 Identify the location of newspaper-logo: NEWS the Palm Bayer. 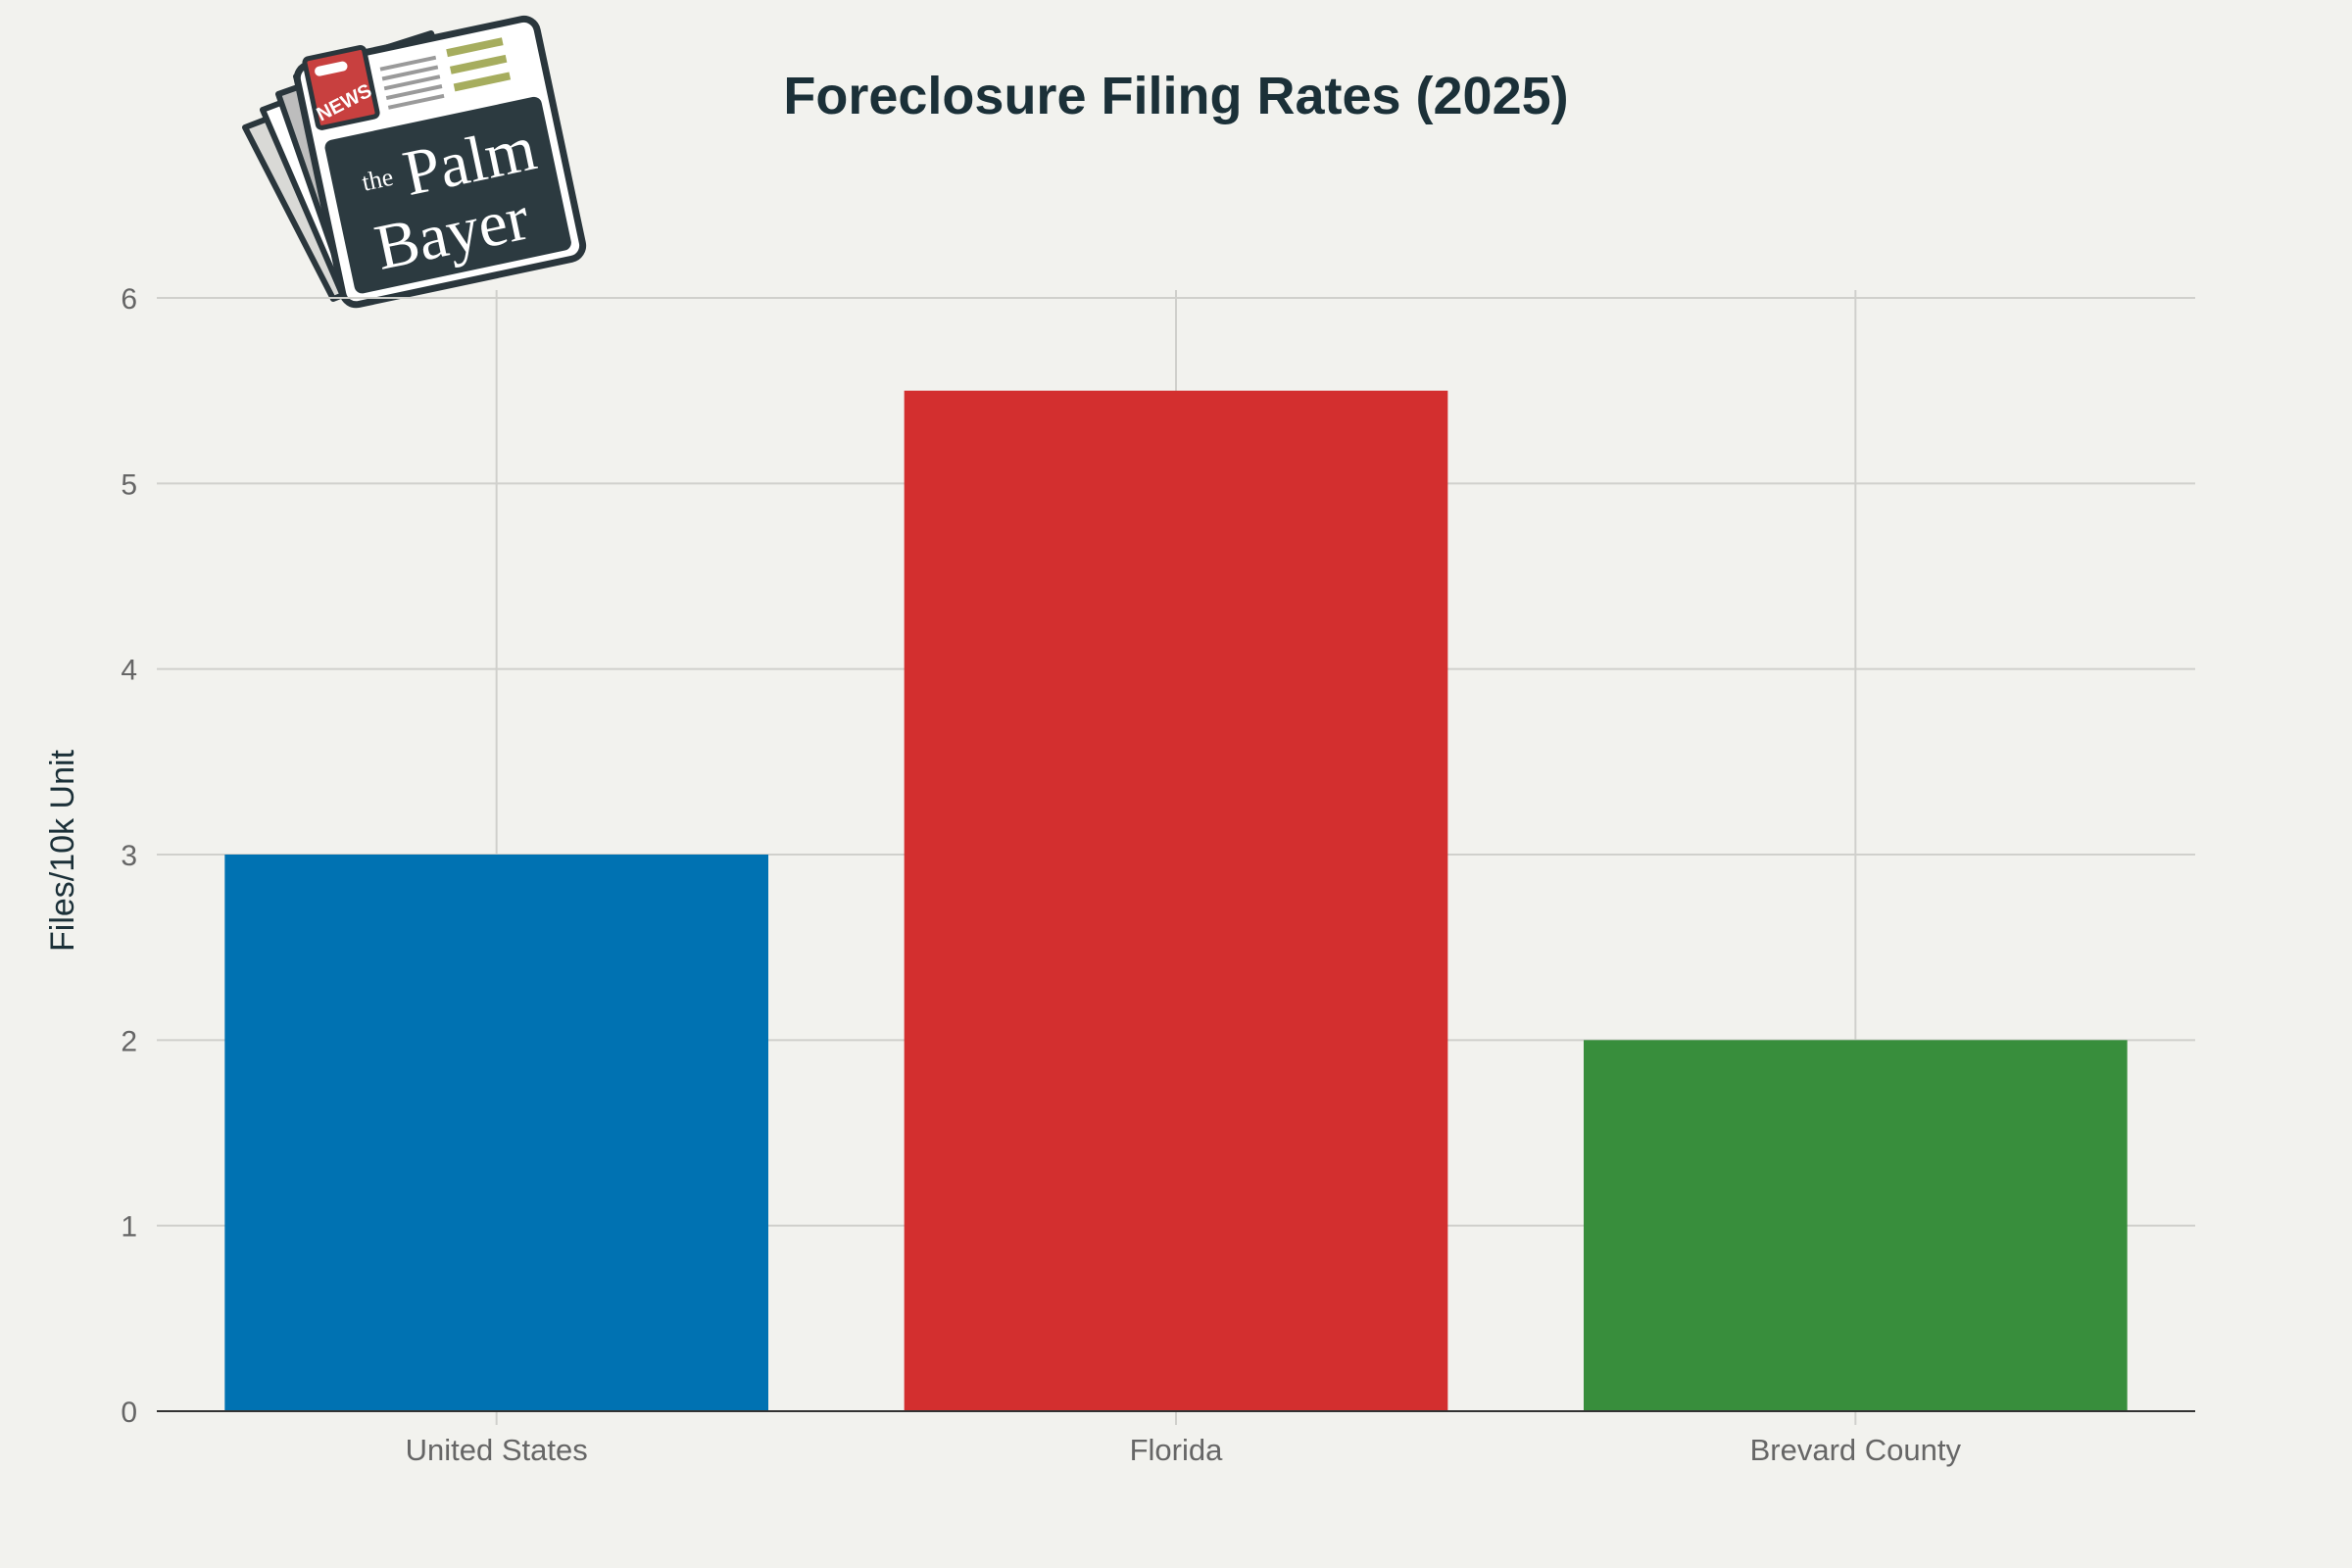
(414, 162).